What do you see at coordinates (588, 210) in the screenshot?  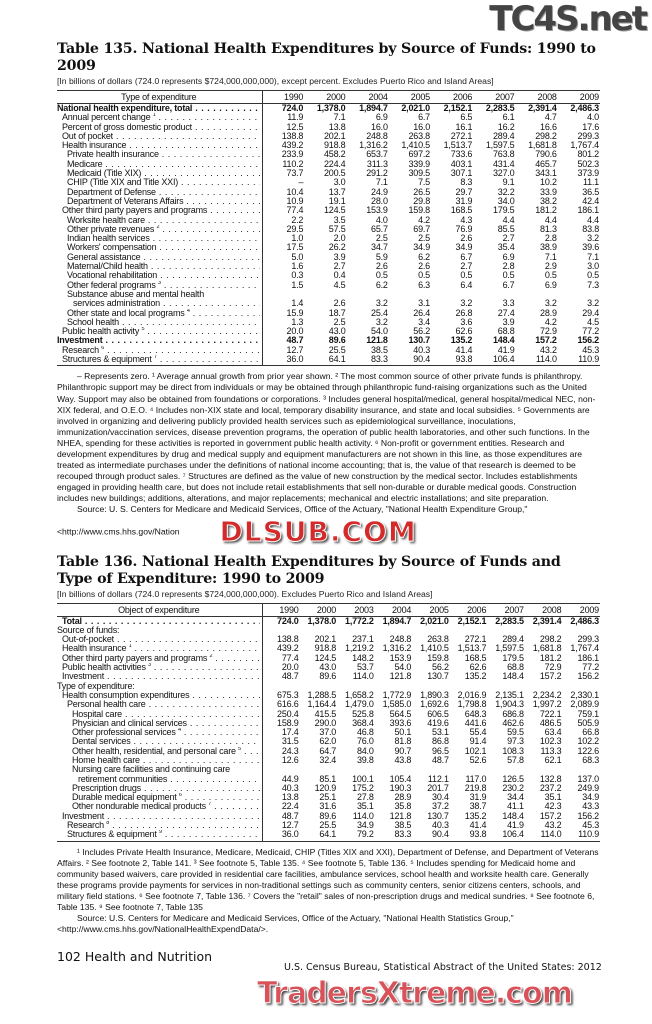 I see `value-cell: 186.1` at bounding box center [588, 210].